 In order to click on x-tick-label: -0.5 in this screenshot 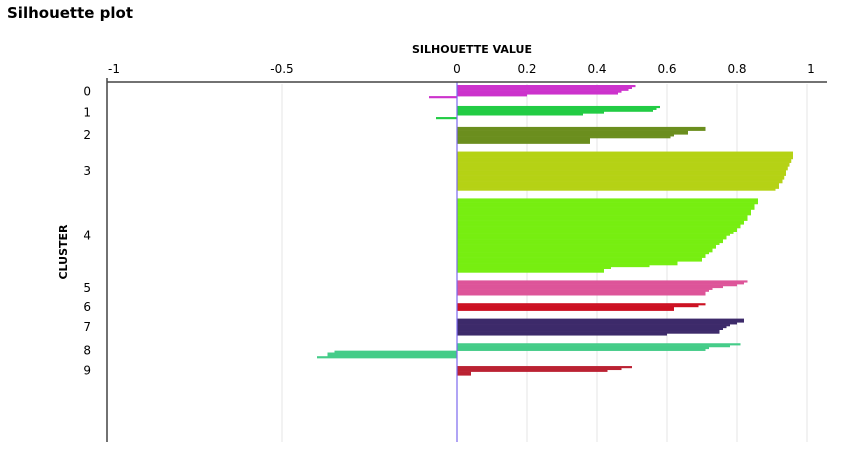, I will do `click(281, 69)`.